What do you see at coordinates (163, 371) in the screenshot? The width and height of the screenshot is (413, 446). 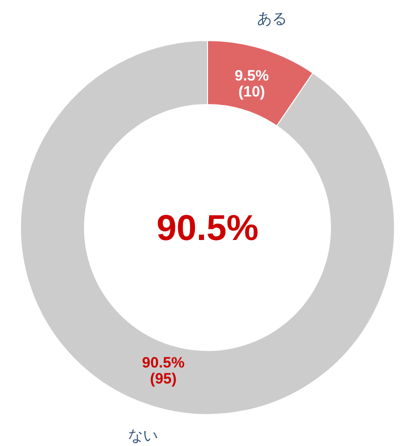 I see `data-label: 90.5% (95)` at bounding box center [163, 371].